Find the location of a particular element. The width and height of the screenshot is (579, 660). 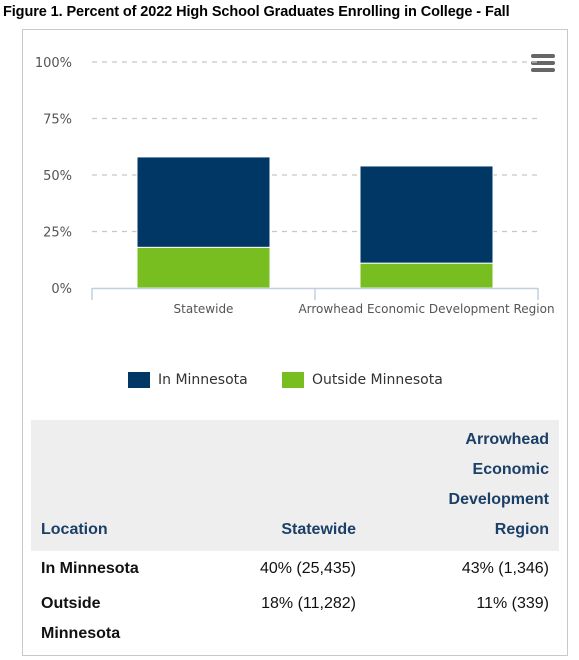

y-tick-label: 75% is located at coordinates (57, 120).